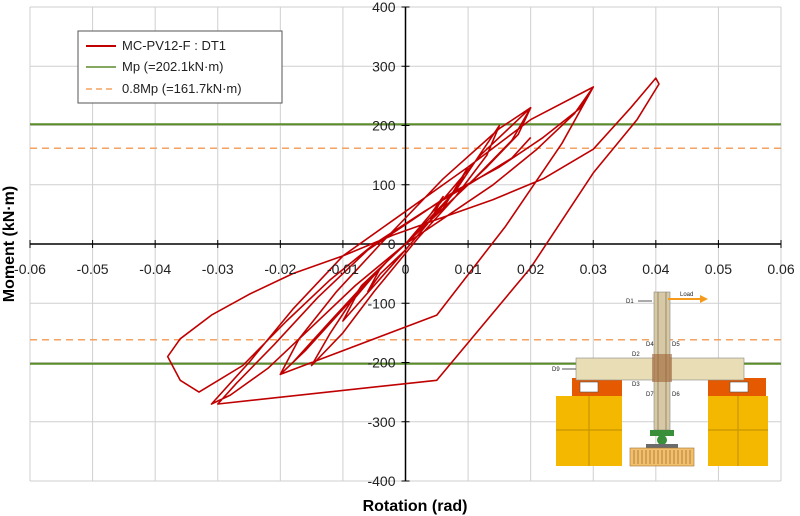  Describe the element at coordinates (30, 269) in the screenshot. I see `x-tick-label-0: -0.06` at that location.